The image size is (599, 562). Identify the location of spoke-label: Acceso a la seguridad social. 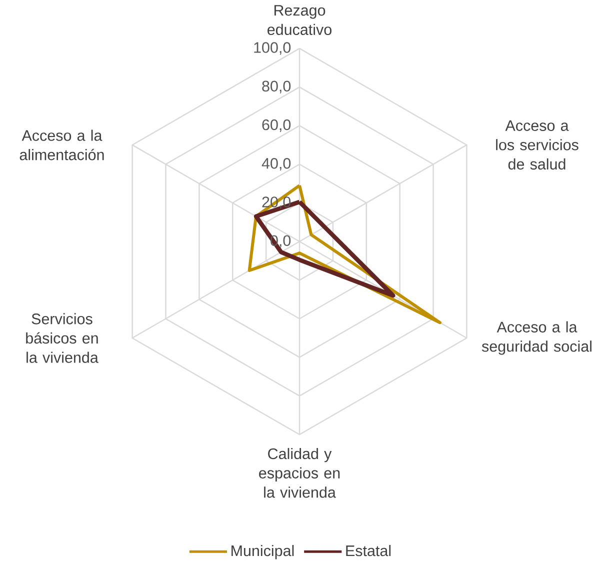
(537, 338).